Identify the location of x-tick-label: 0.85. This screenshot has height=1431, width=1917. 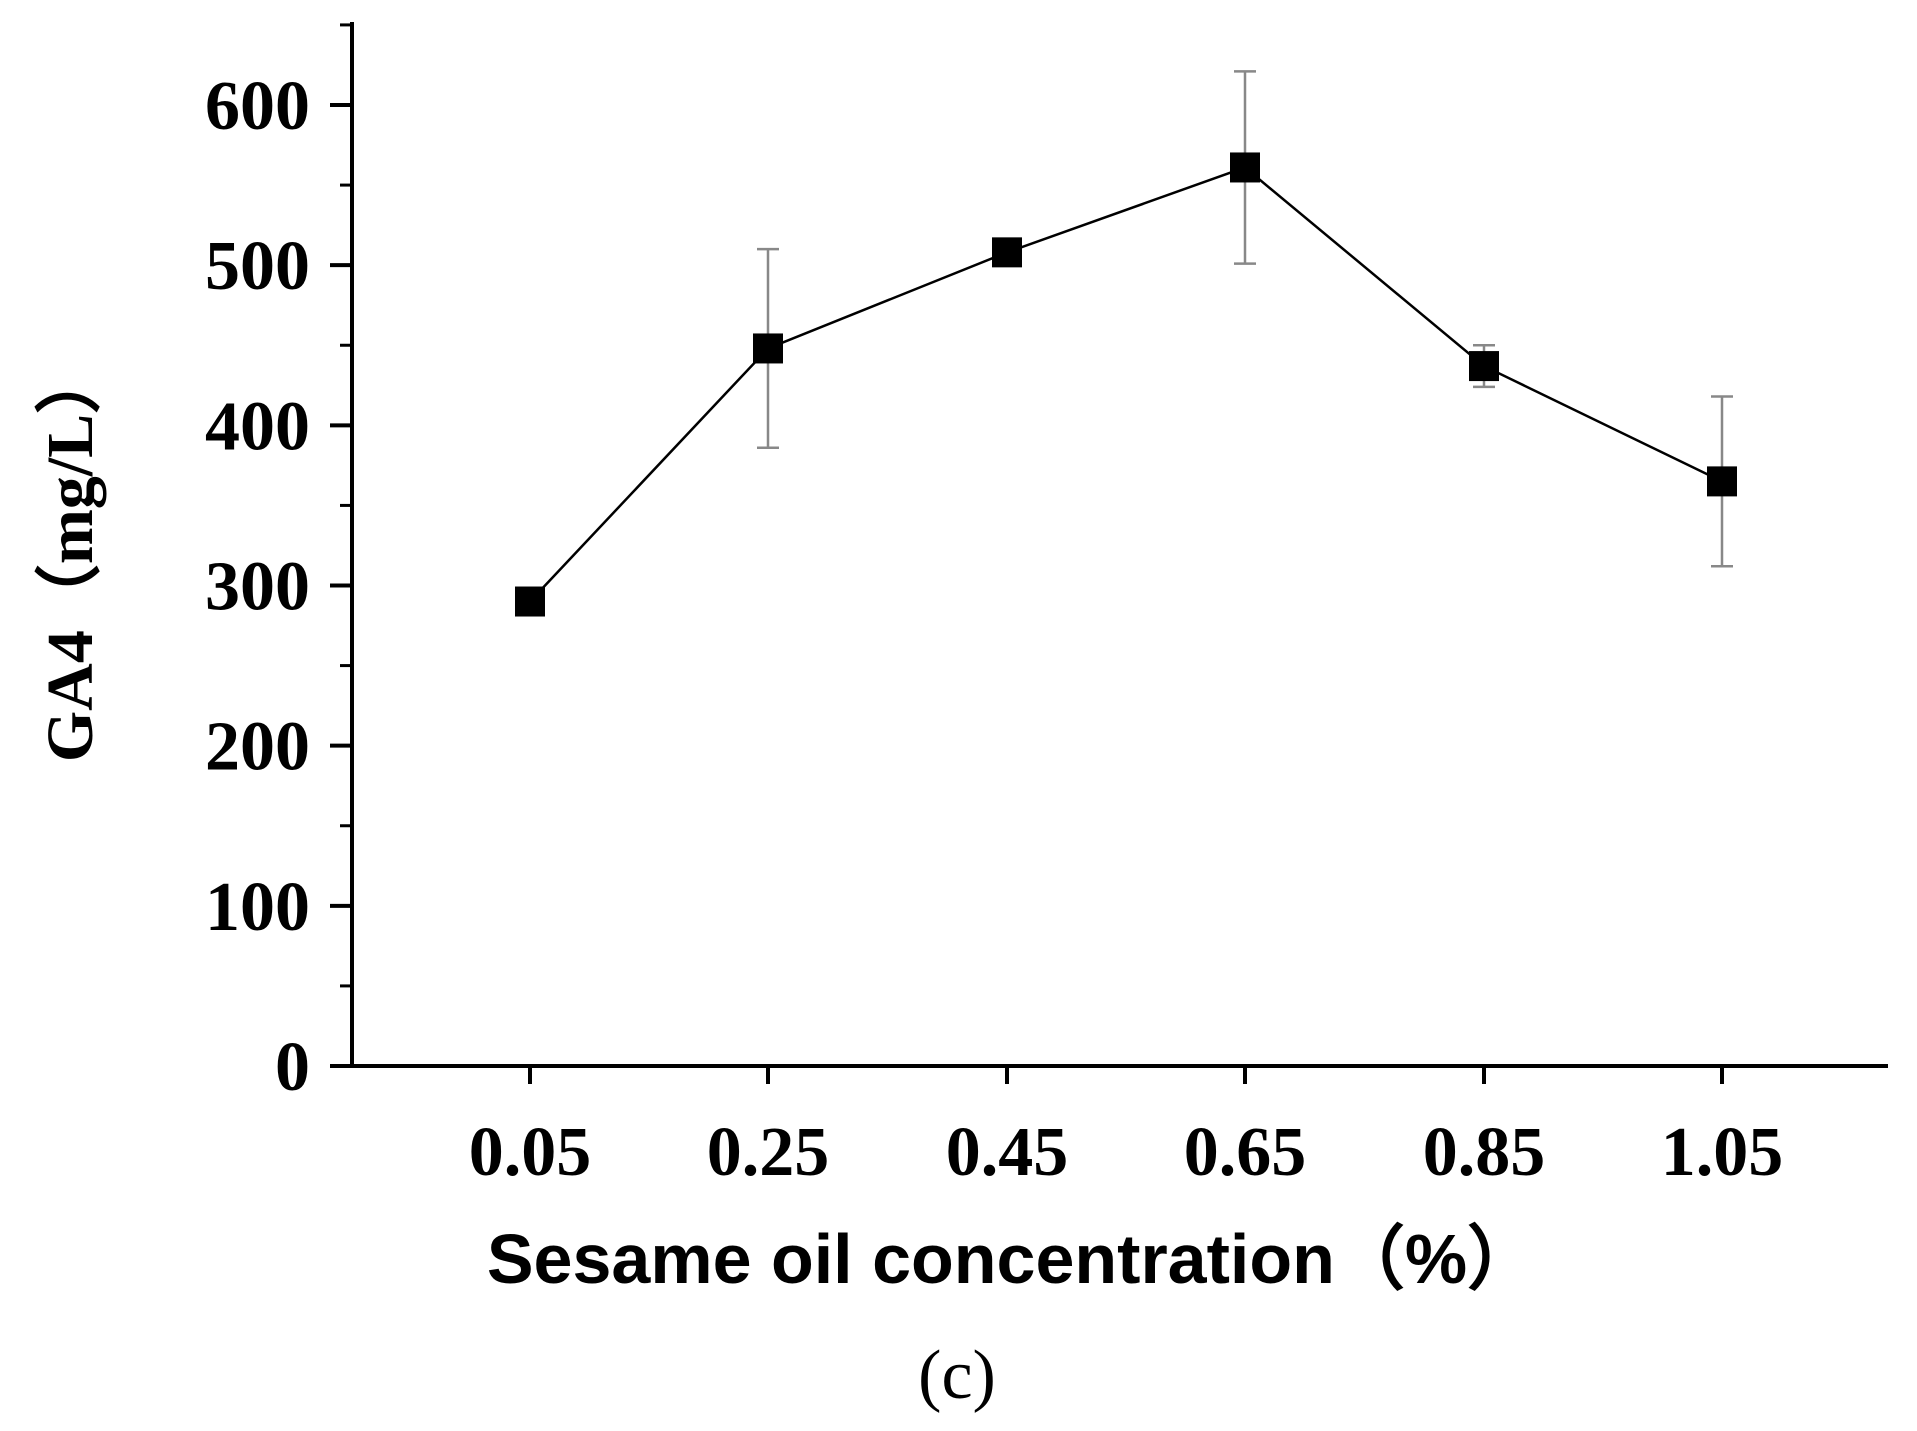
(1484, 1152).